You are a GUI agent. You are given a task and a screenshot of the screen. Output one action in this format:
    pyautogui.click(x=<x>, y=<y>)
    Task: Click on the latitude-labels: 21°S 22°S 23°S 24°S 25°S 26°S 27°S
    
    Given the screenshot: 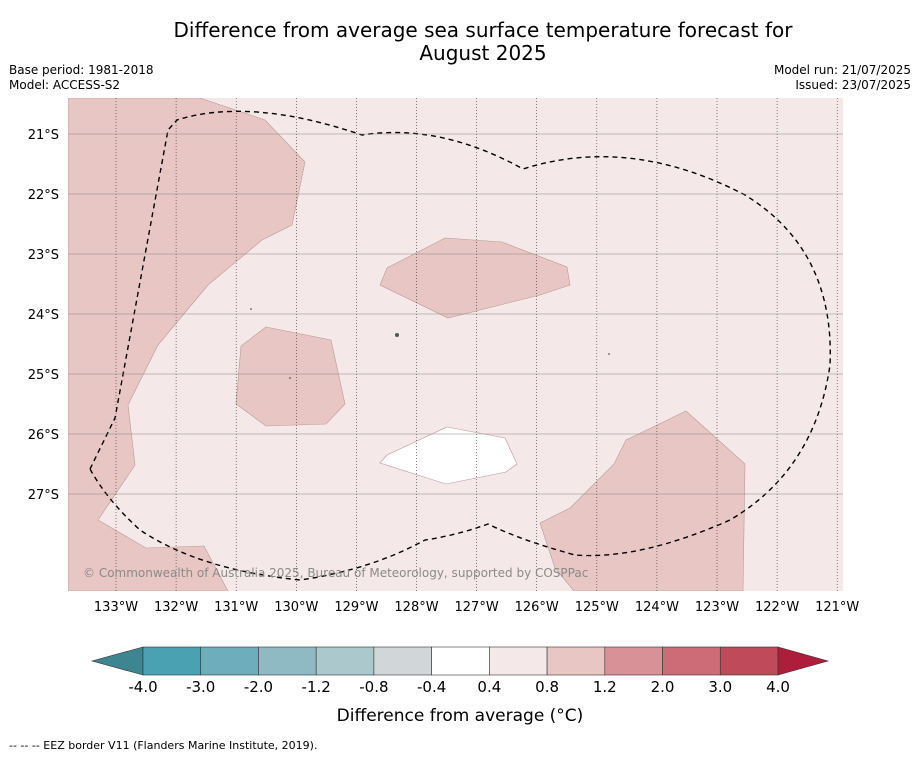 What is the action you would take?
    pyautogui.click(x=43, y=315)
    